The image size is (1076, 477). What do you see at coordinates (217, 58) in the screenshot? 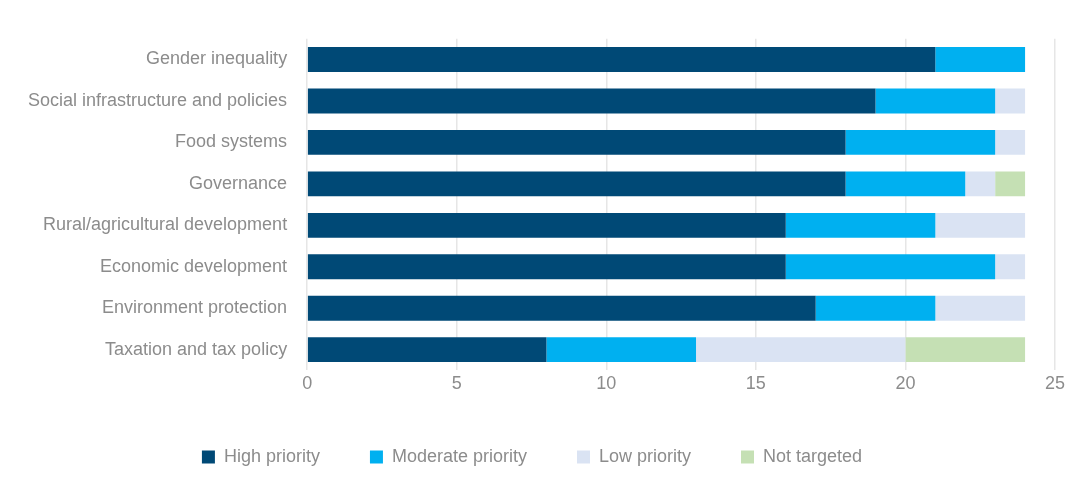
I see `y-tick-label: Gender inequality` at bounding box center [217, 58].